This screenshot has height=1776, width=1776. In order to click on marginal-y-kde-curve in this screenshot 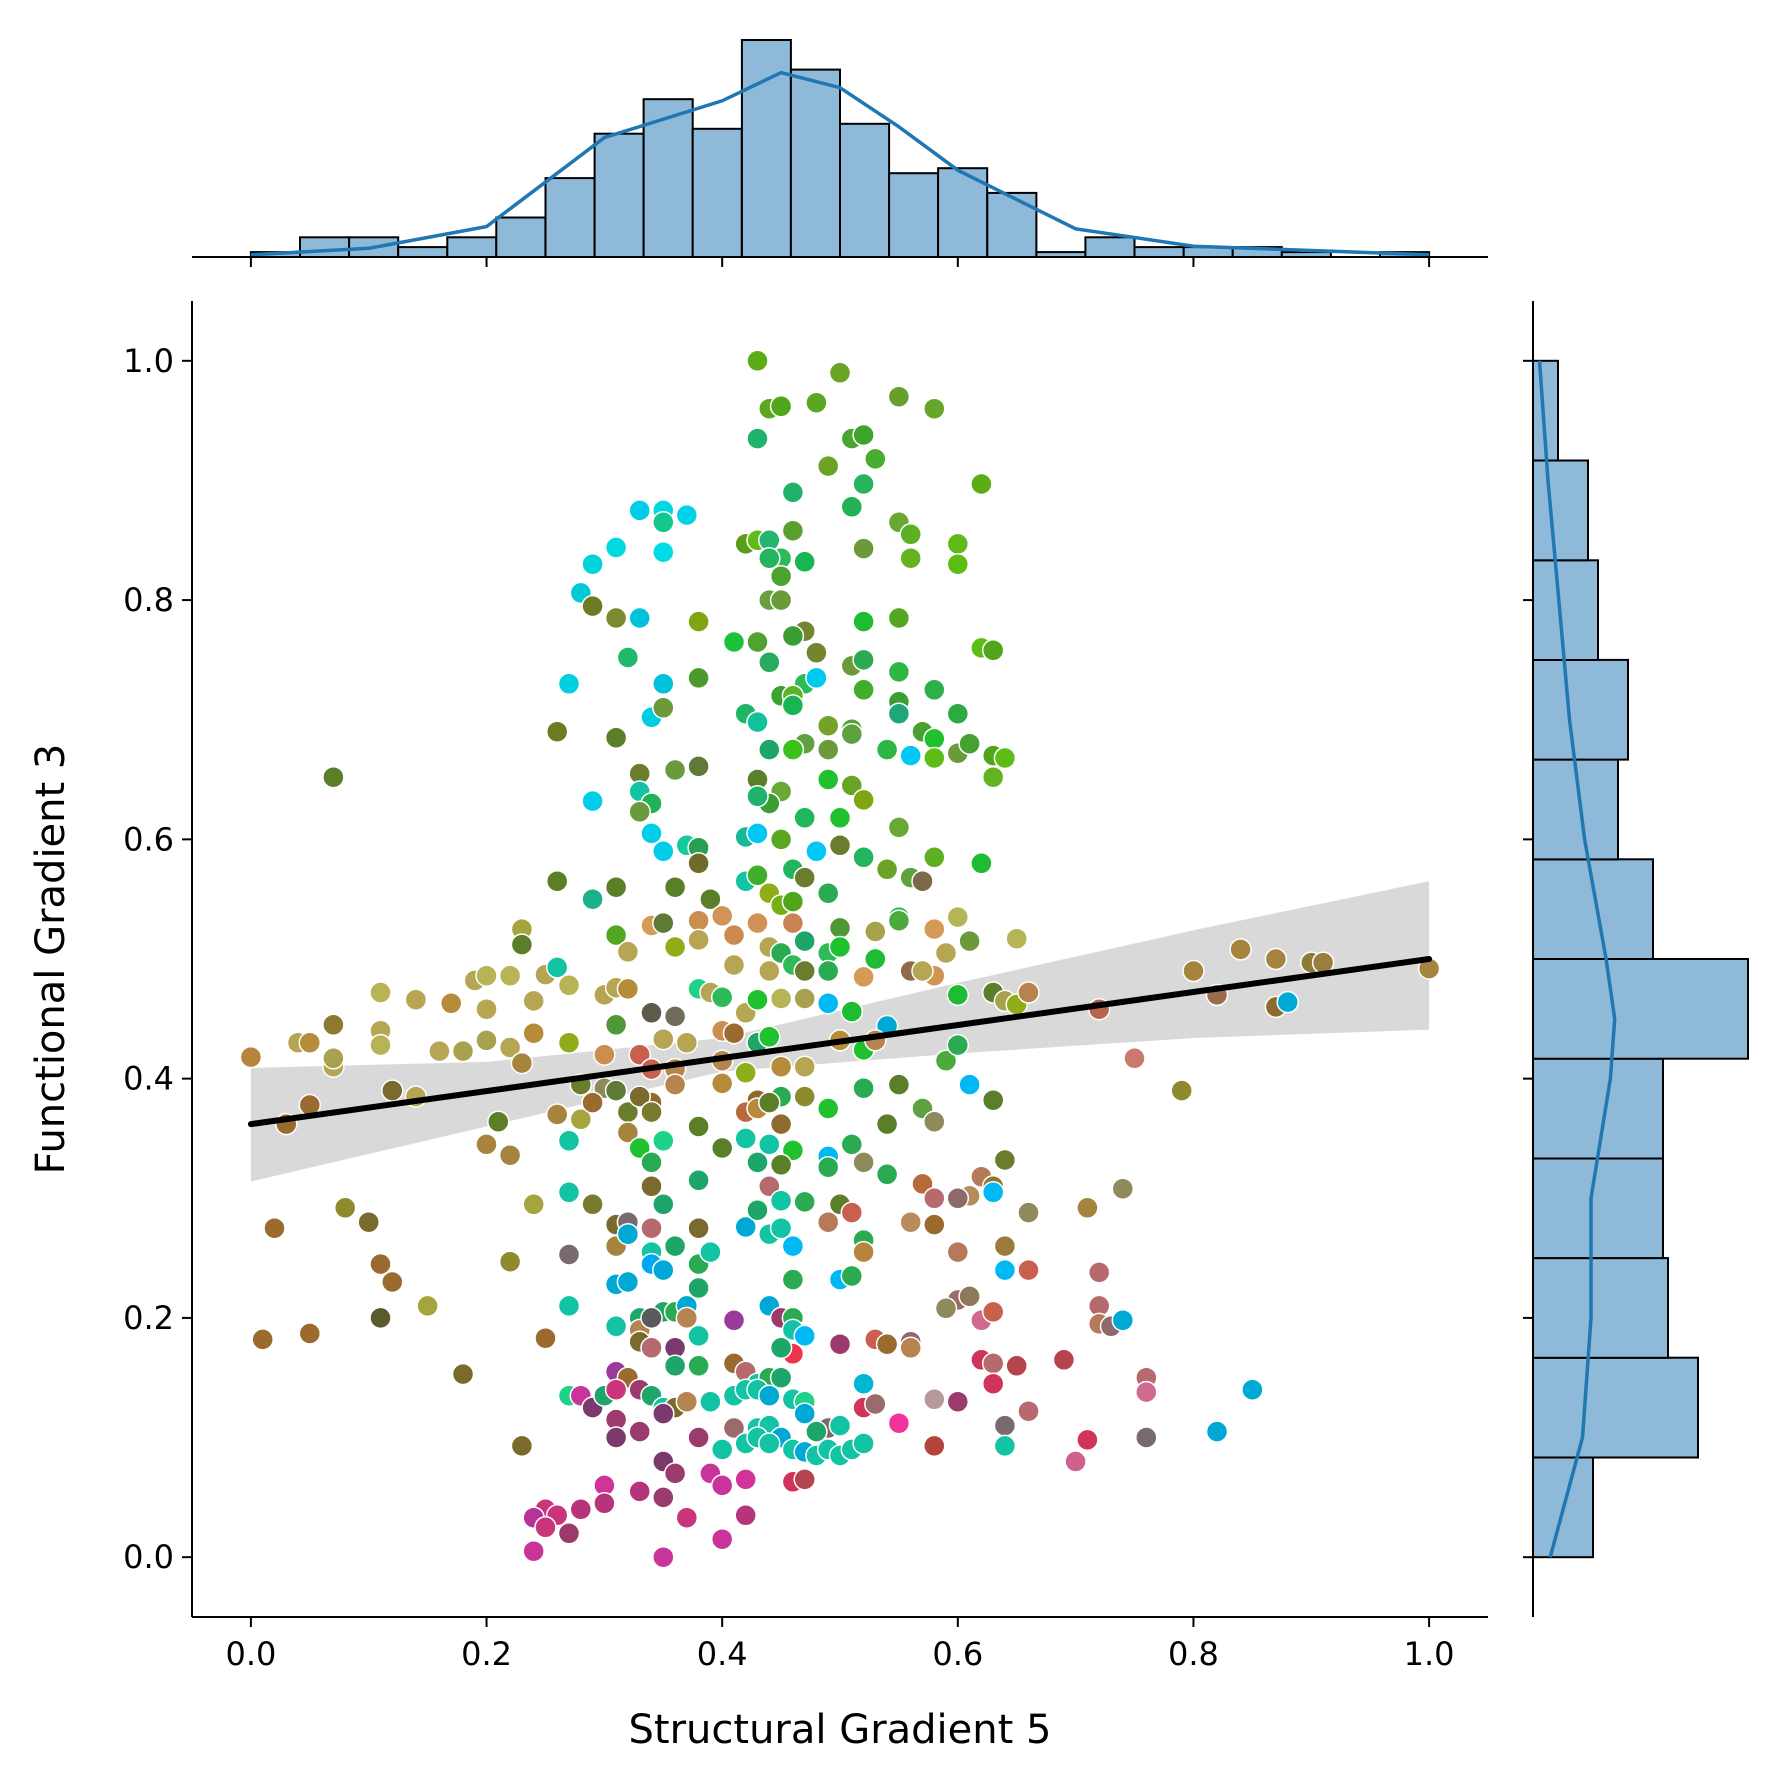, I will do `click(1577, 959)`.